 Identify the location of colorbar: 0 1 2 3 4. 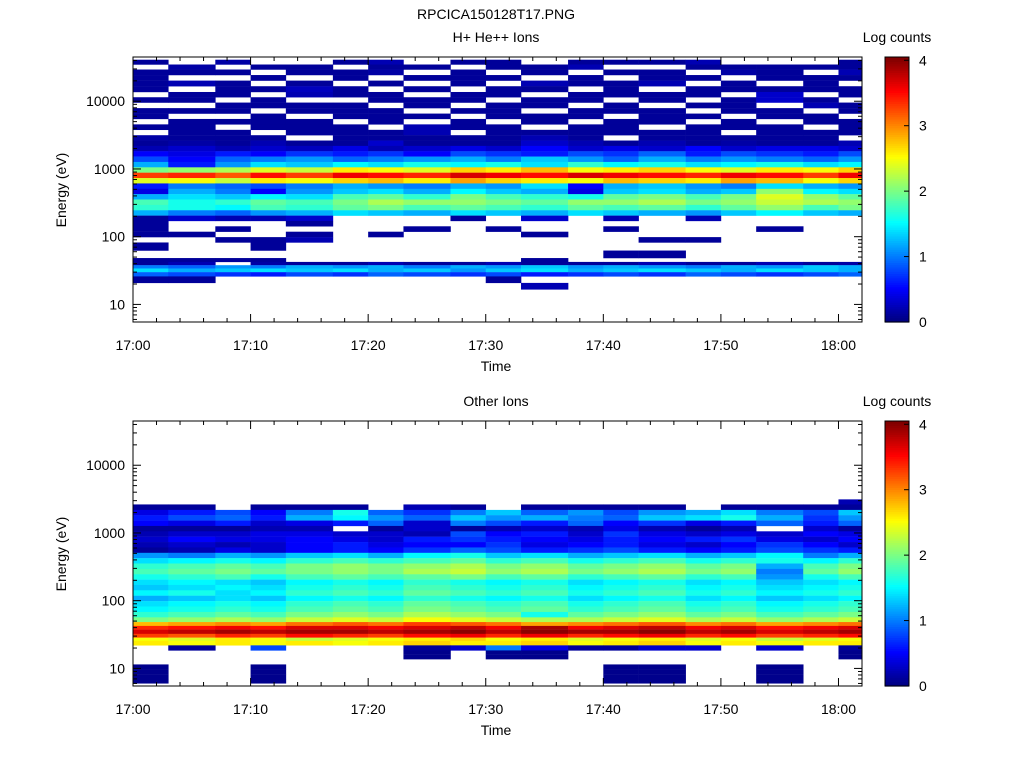
(905, 191).